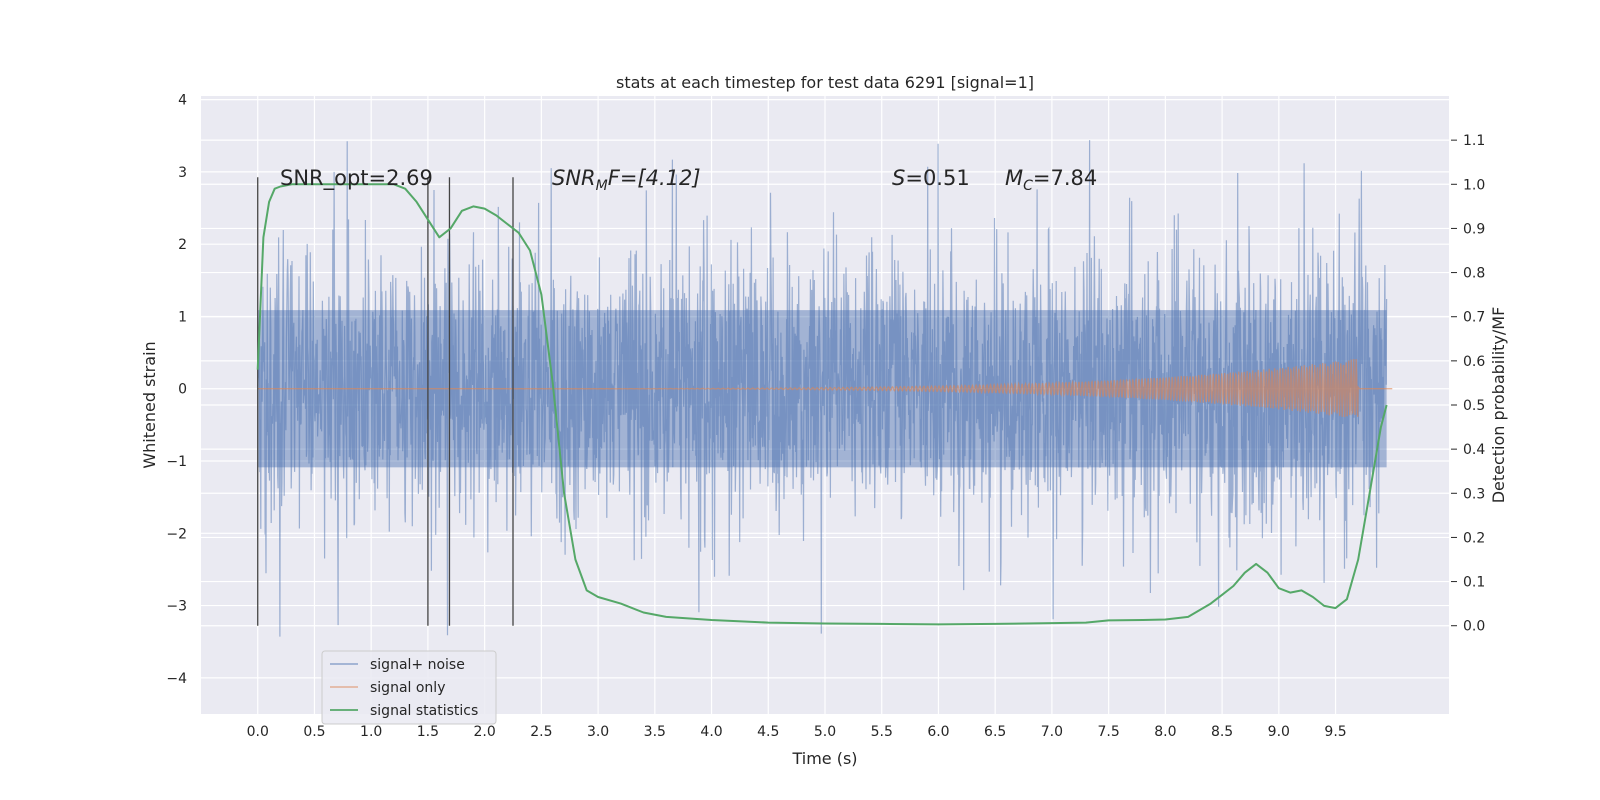 The height and width of the screenshot is (800, 1600). I want to click on x-tick-label: 8.5, so click(1222, 732).